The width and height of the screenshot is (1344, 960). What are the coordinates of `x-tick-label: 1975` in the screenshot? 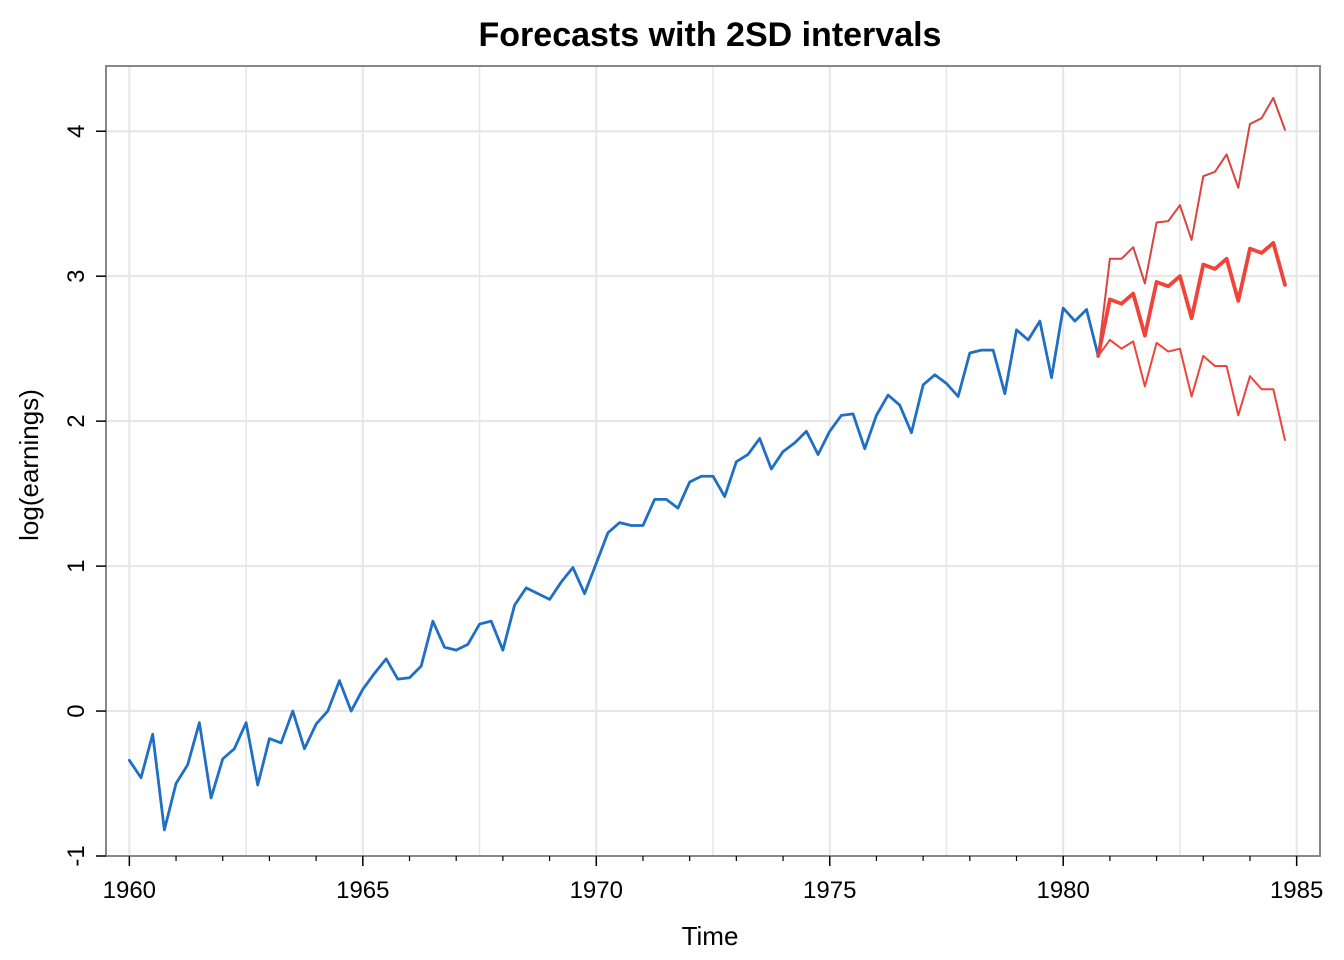 It's located at (829, 890).